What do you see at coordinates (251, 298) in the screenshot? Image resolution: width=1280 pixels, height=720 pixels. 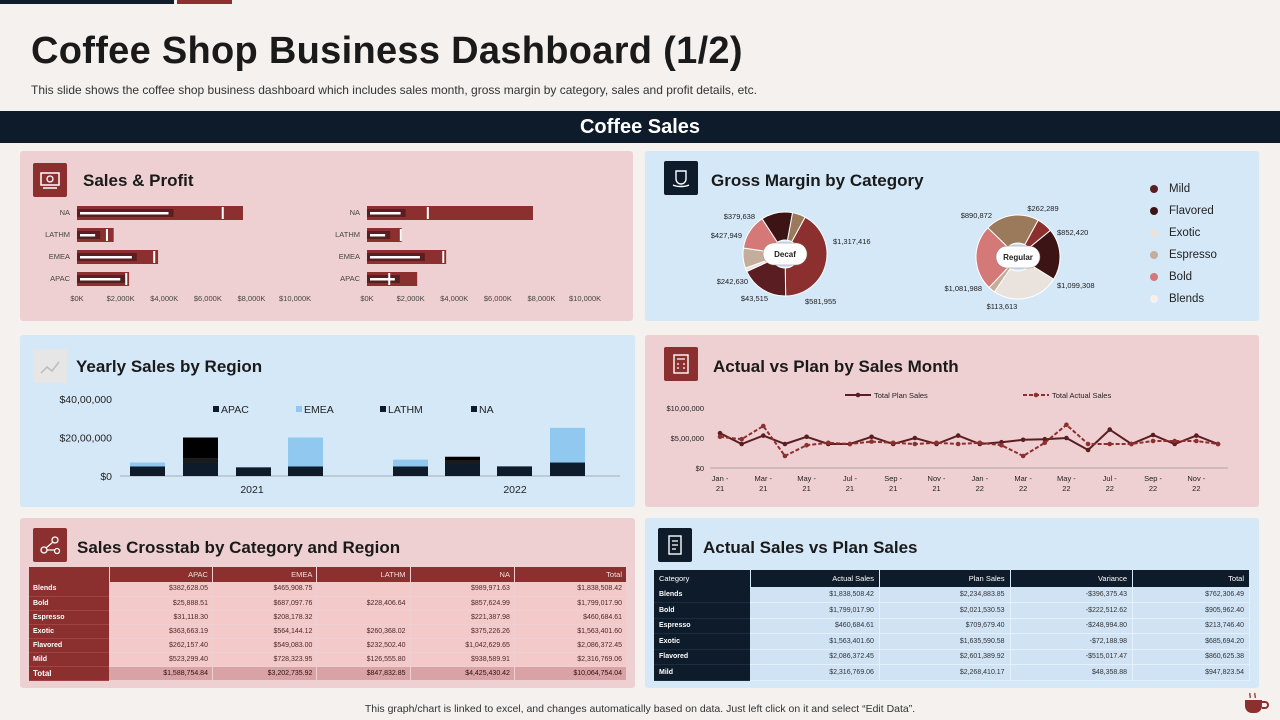 I see `x-tick-label: $8,000K` at bounding box center [251, 298].